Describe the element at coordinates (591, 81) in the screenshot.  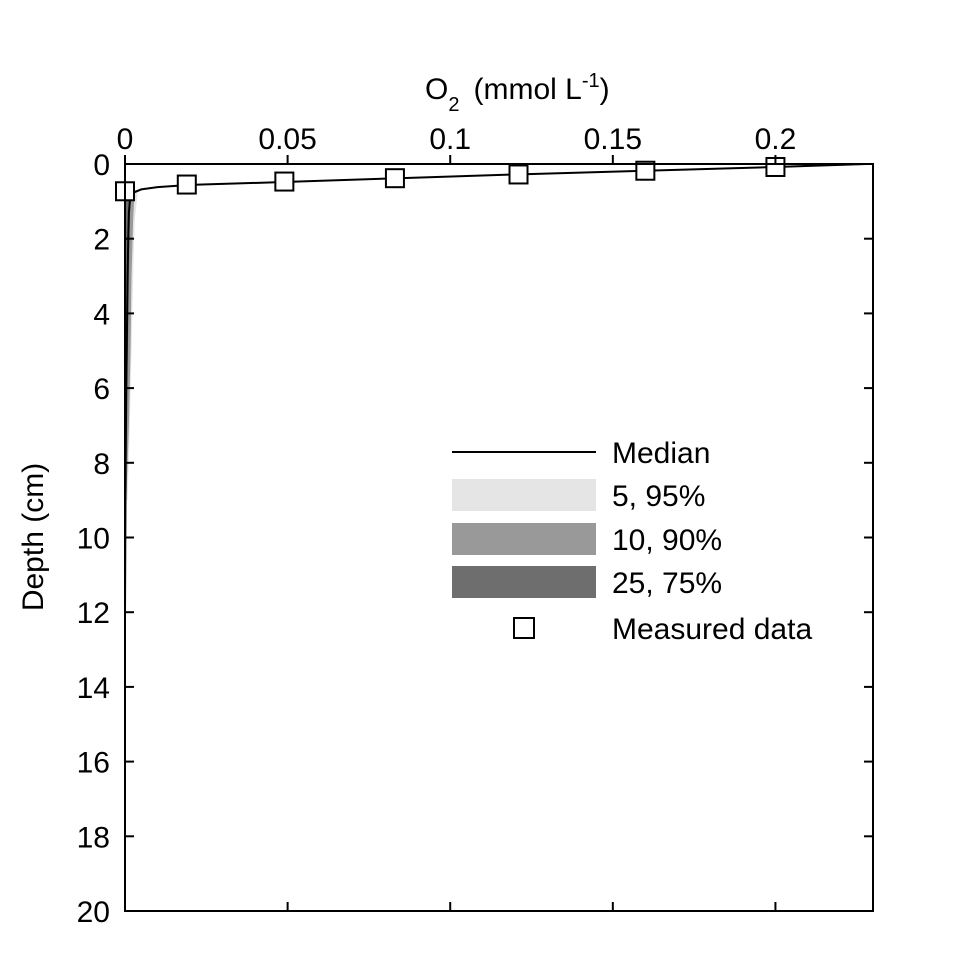
I see `x-axis-title-unit-superscript: -1` at that location.